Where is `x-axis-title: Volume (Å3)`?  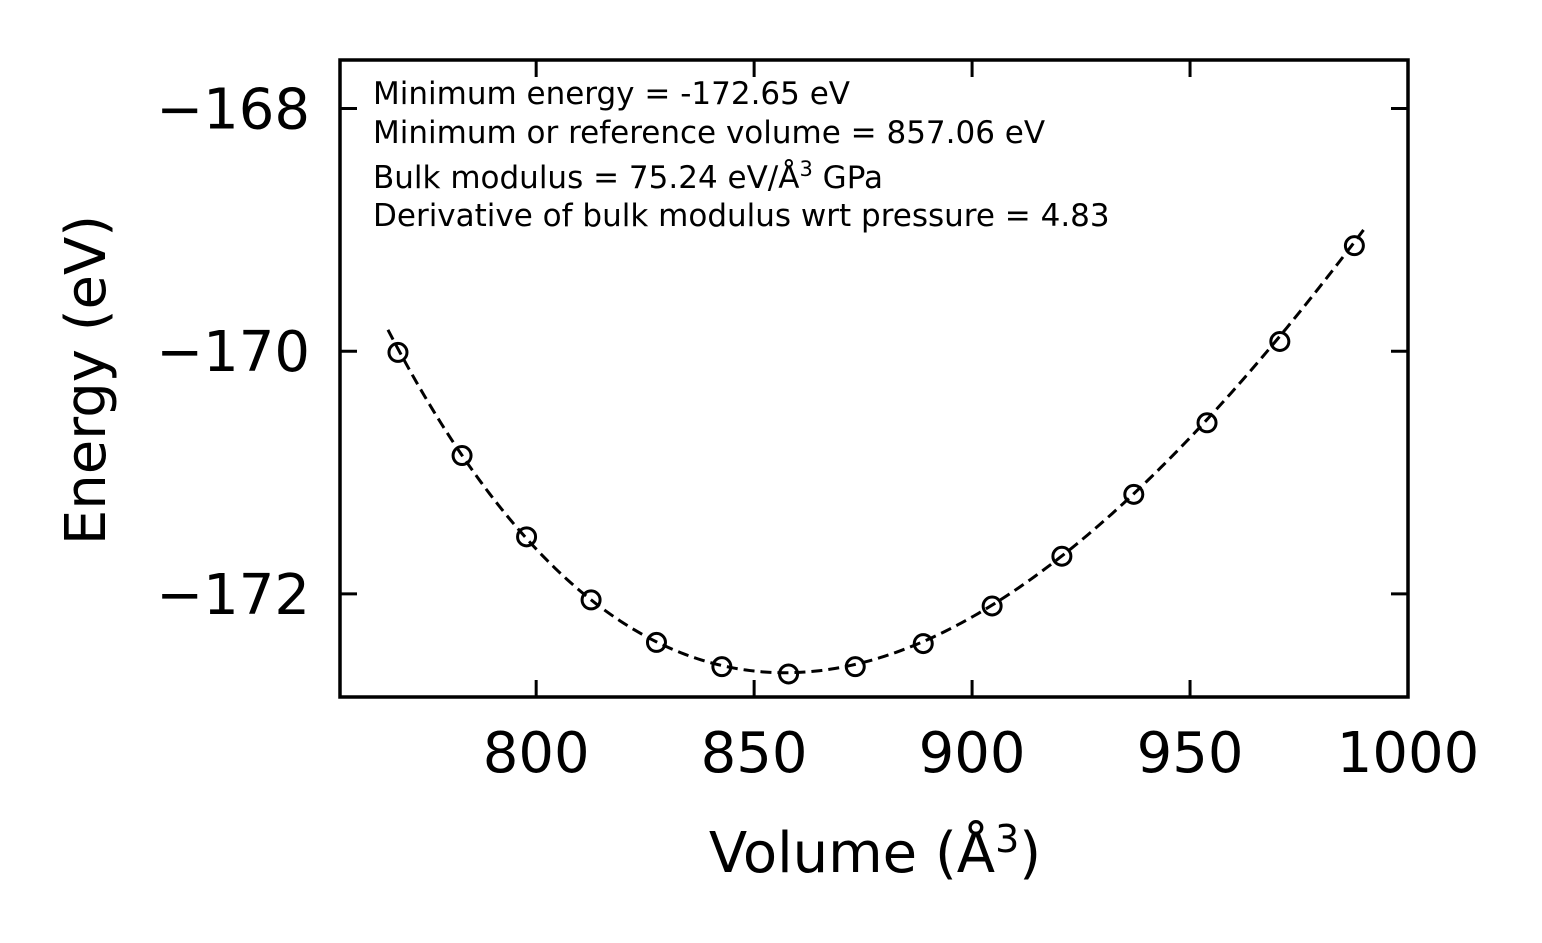
x-axis-title: Volume (Å3) is located at coordinates (875, 851).